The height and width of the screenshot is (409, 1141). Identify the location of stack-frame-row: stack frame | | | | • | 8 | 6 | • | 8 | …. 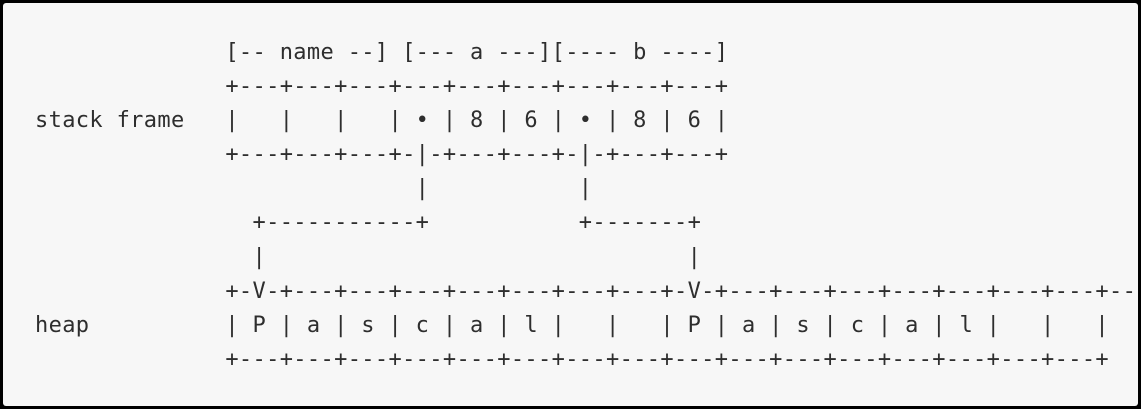
(382, 121).